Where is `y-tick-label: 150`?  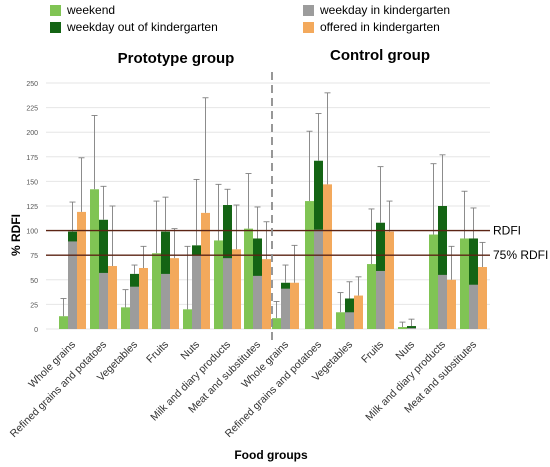
y-tick-label: 150 is located at coordinates (32, 182).